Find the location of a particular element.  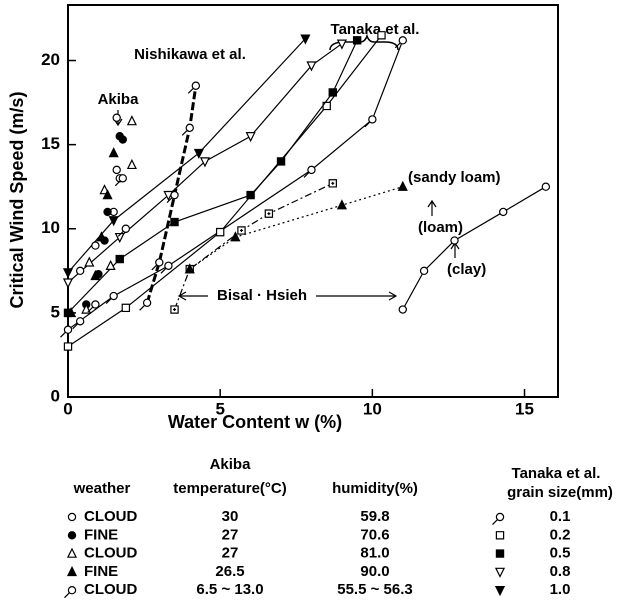

annotation: (sandy loam) is located at coordinates (454, 177).